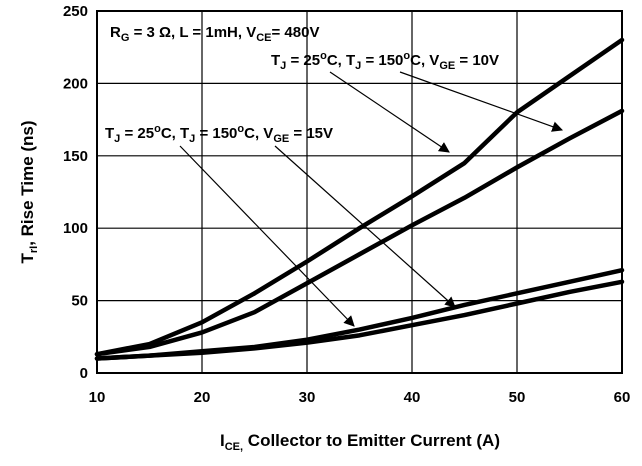  Describe the element at coordinates (84, 373) in the screenshot. I see `y-tick-label: 0` at that location.